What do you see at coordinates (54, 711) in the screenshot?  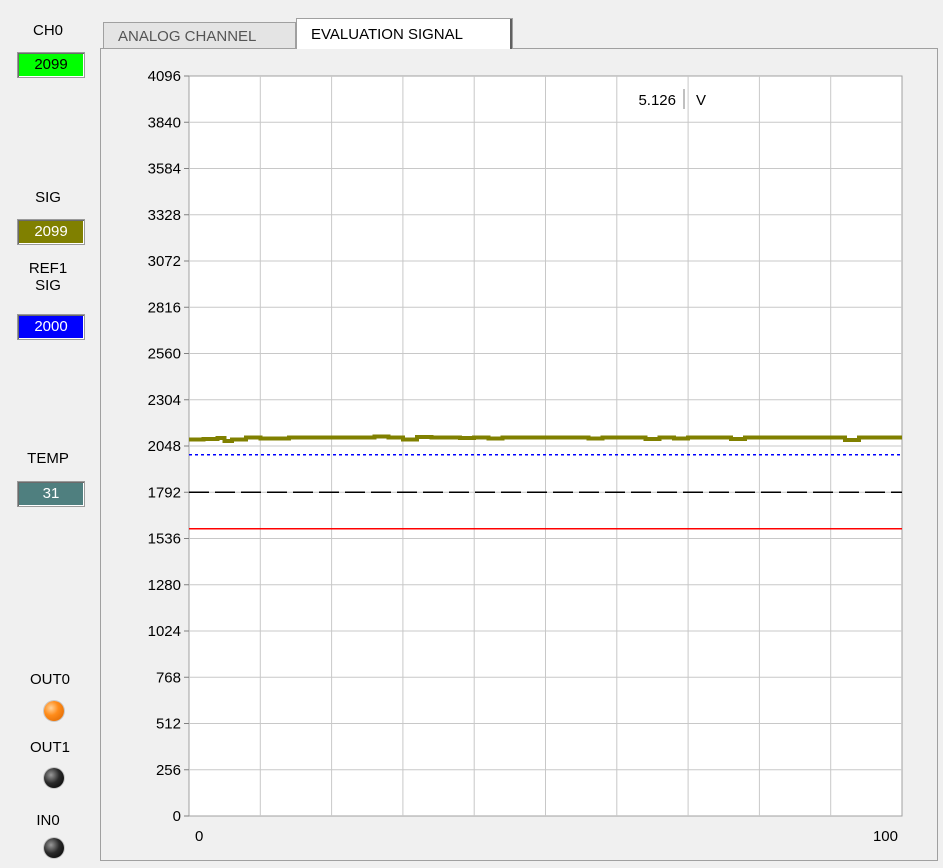 I see `out0-led-icon` at bounding box center [54, 711].